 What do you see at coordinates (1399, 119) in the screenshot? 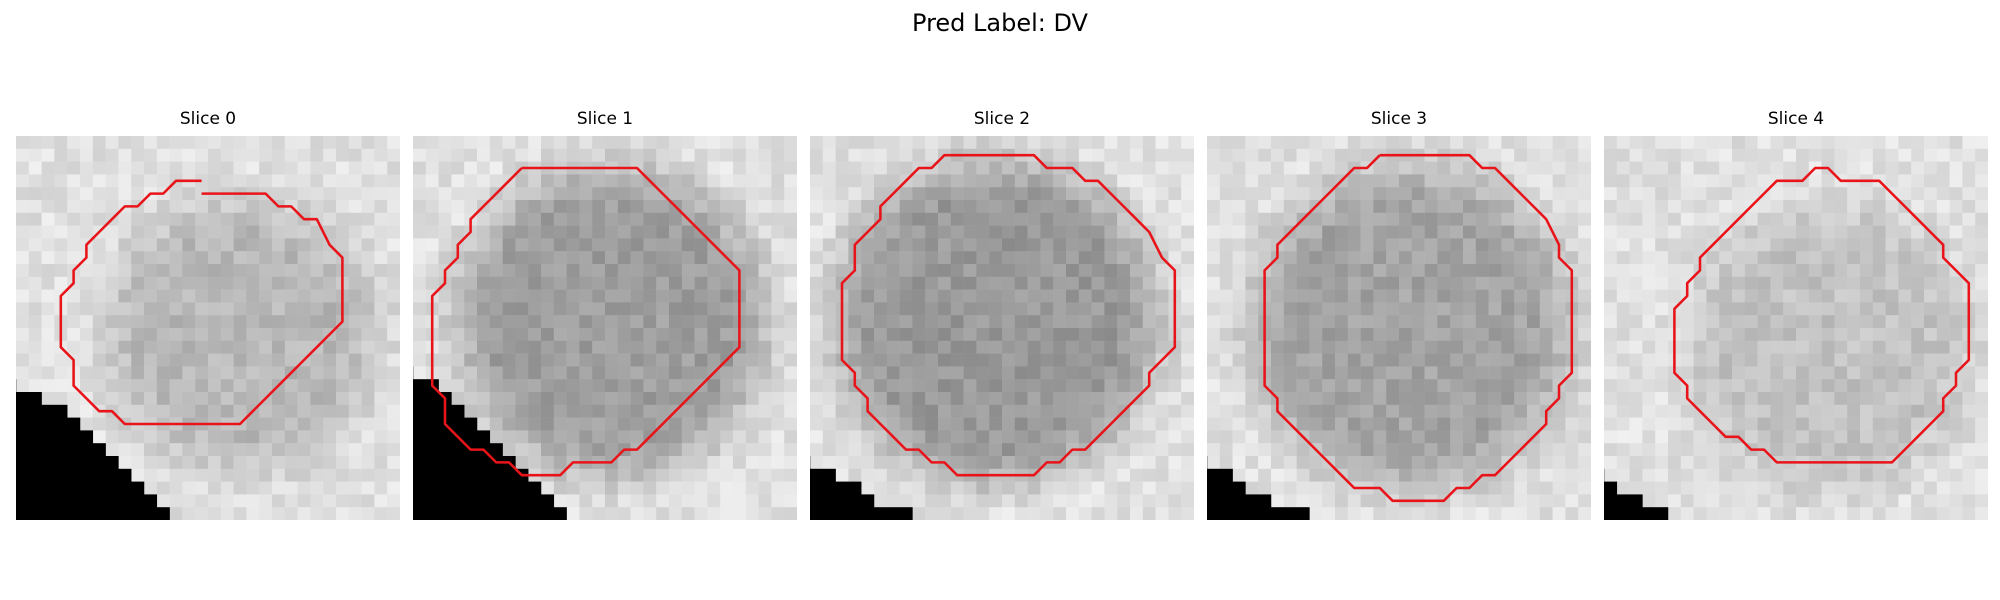
I see `slice-title: Slice 3` at bounding box center [1399, 119].